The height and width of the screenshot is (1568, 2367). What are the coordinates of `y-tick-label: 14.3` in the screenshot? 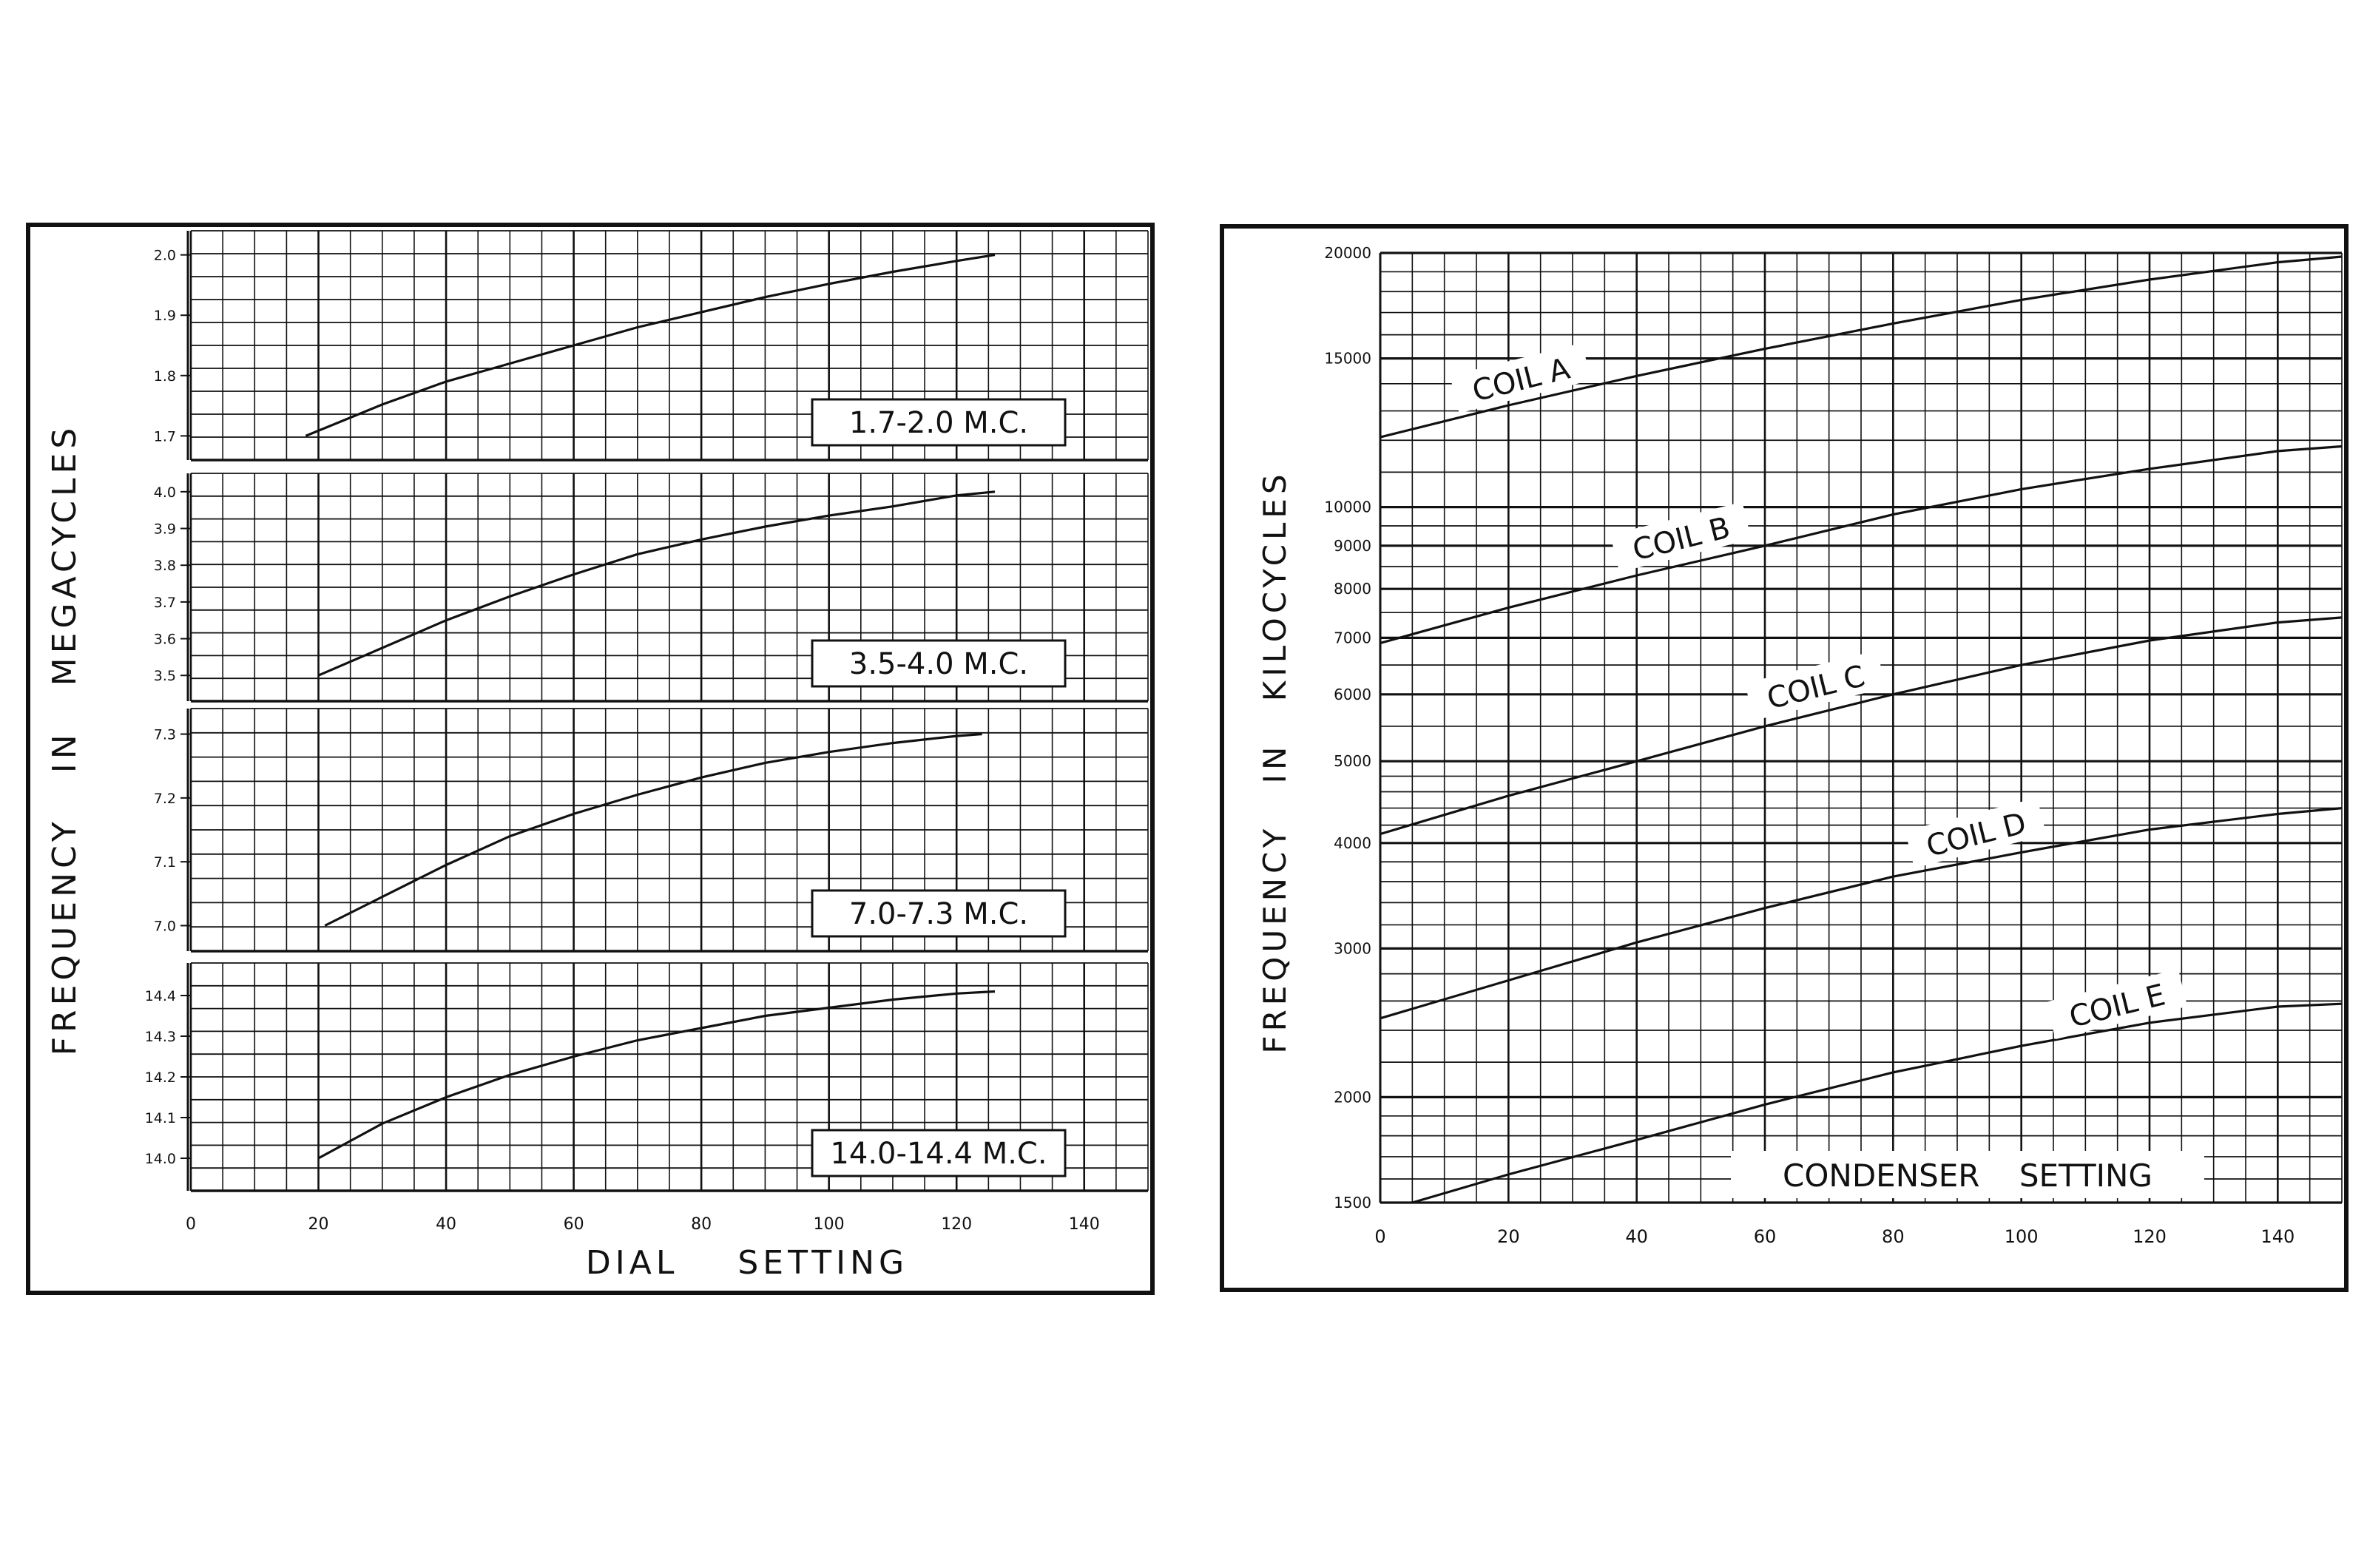 It's located at (161, 1037).